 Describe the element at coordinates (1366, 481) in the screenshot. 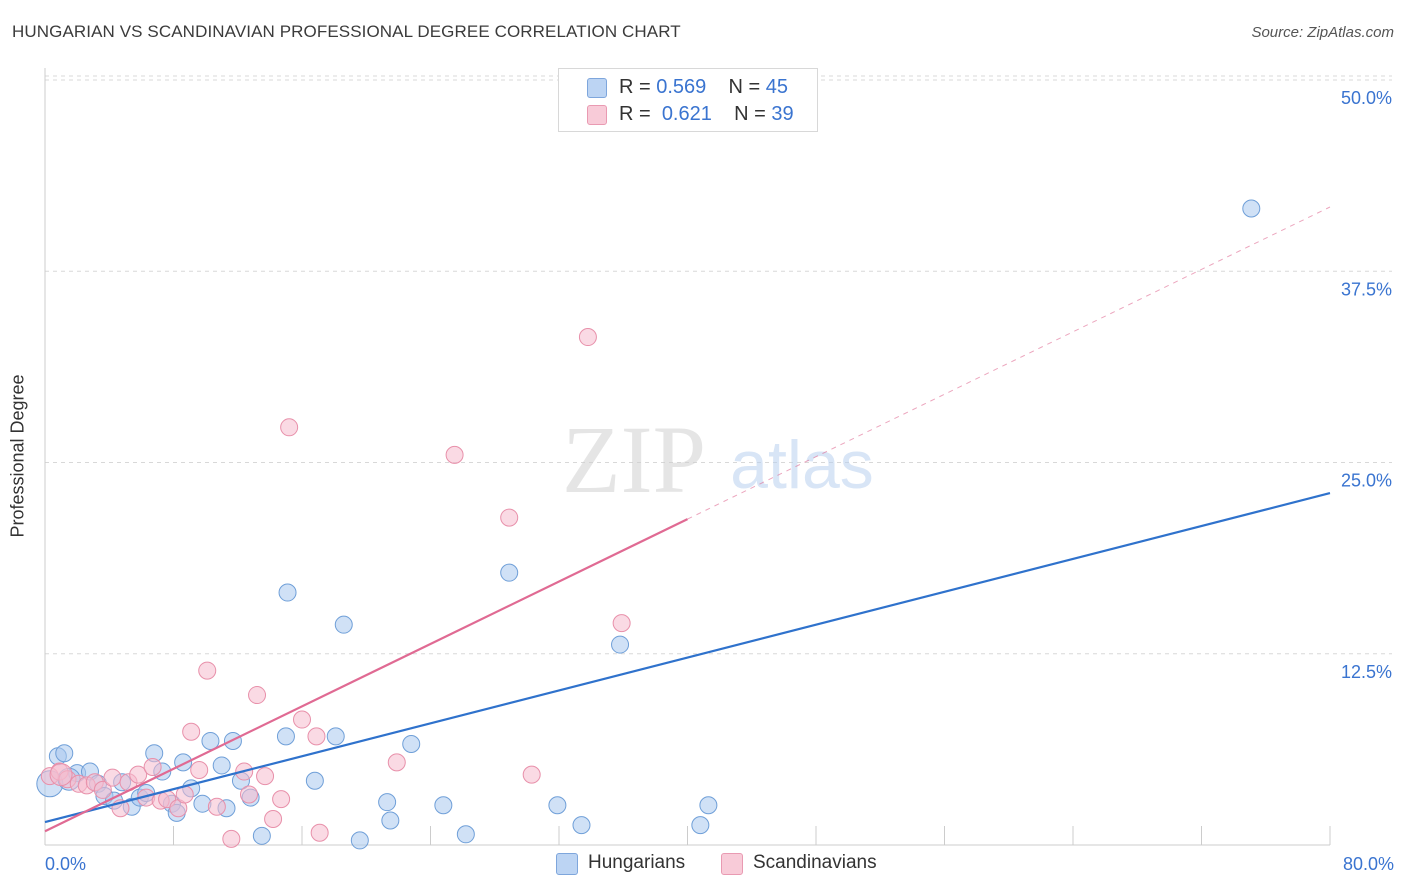

I see `y-tick-label: 25.0%` at that location.